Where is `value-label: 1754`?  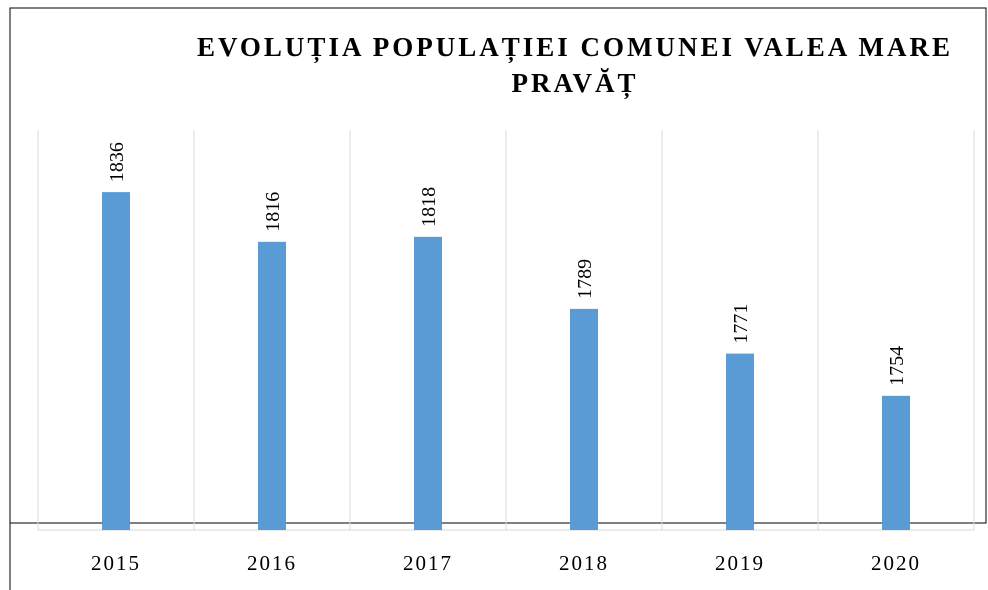
value-label: 1754 is located at coordinates (897, 366).